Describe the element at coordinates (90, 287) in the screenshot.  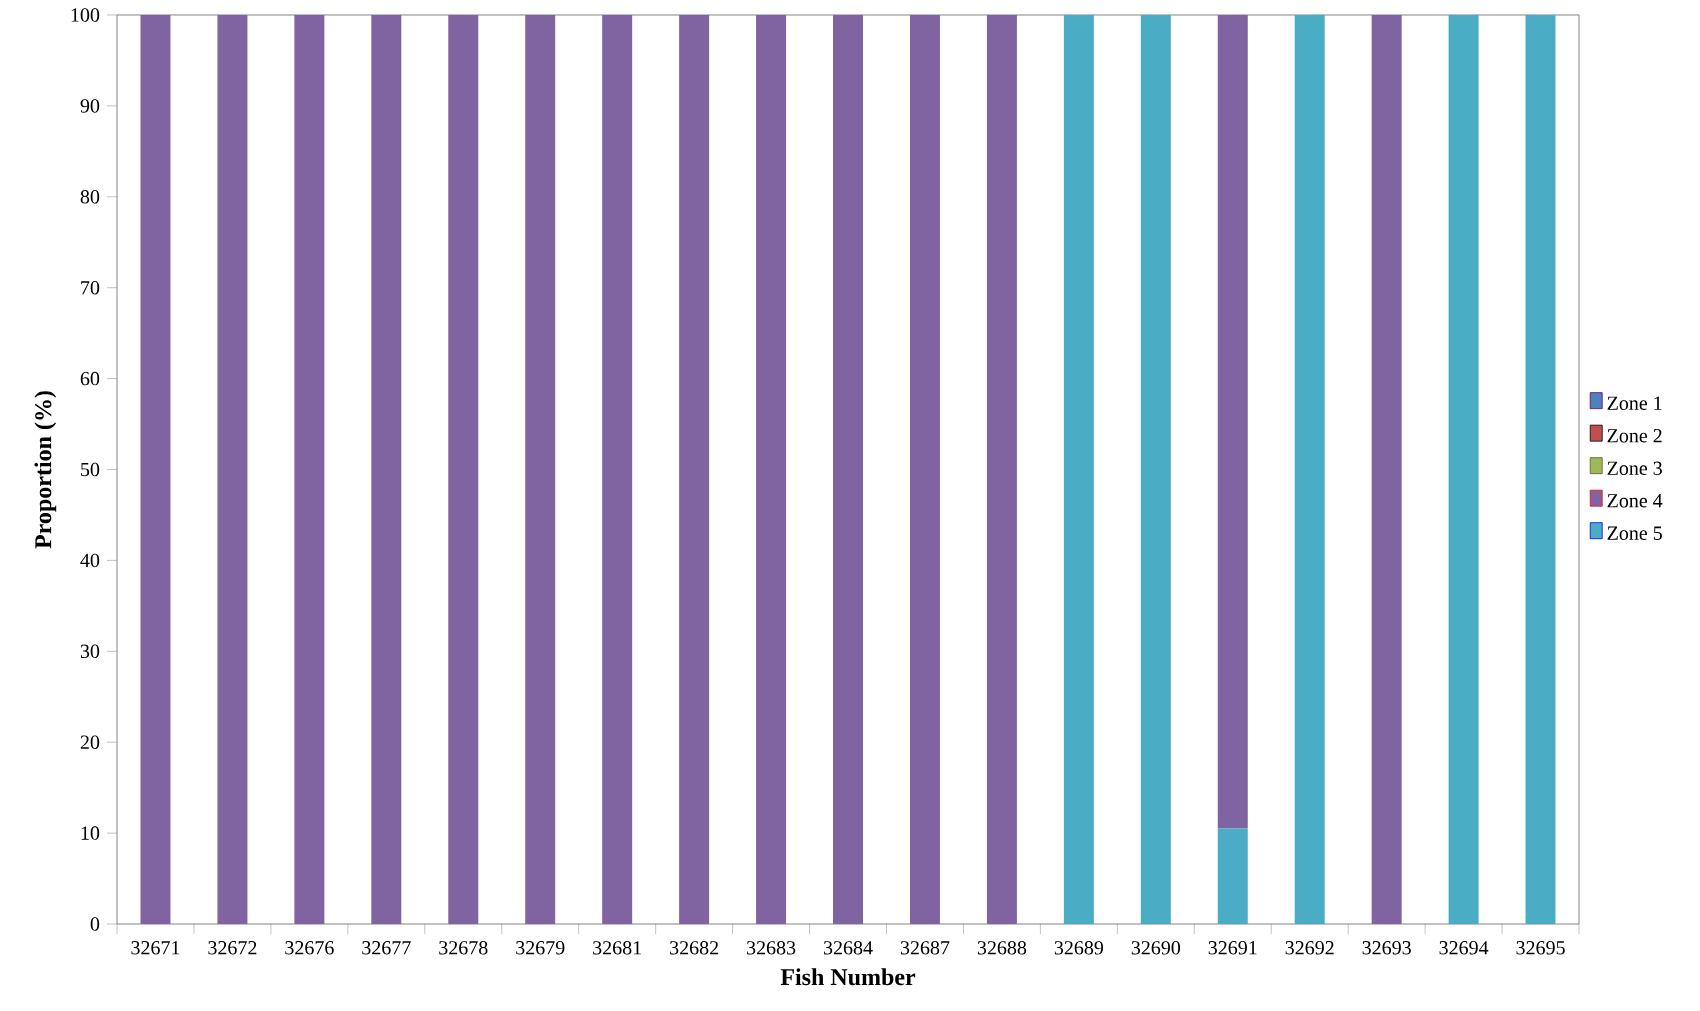
I see `y-tick-label: 70` at that location.